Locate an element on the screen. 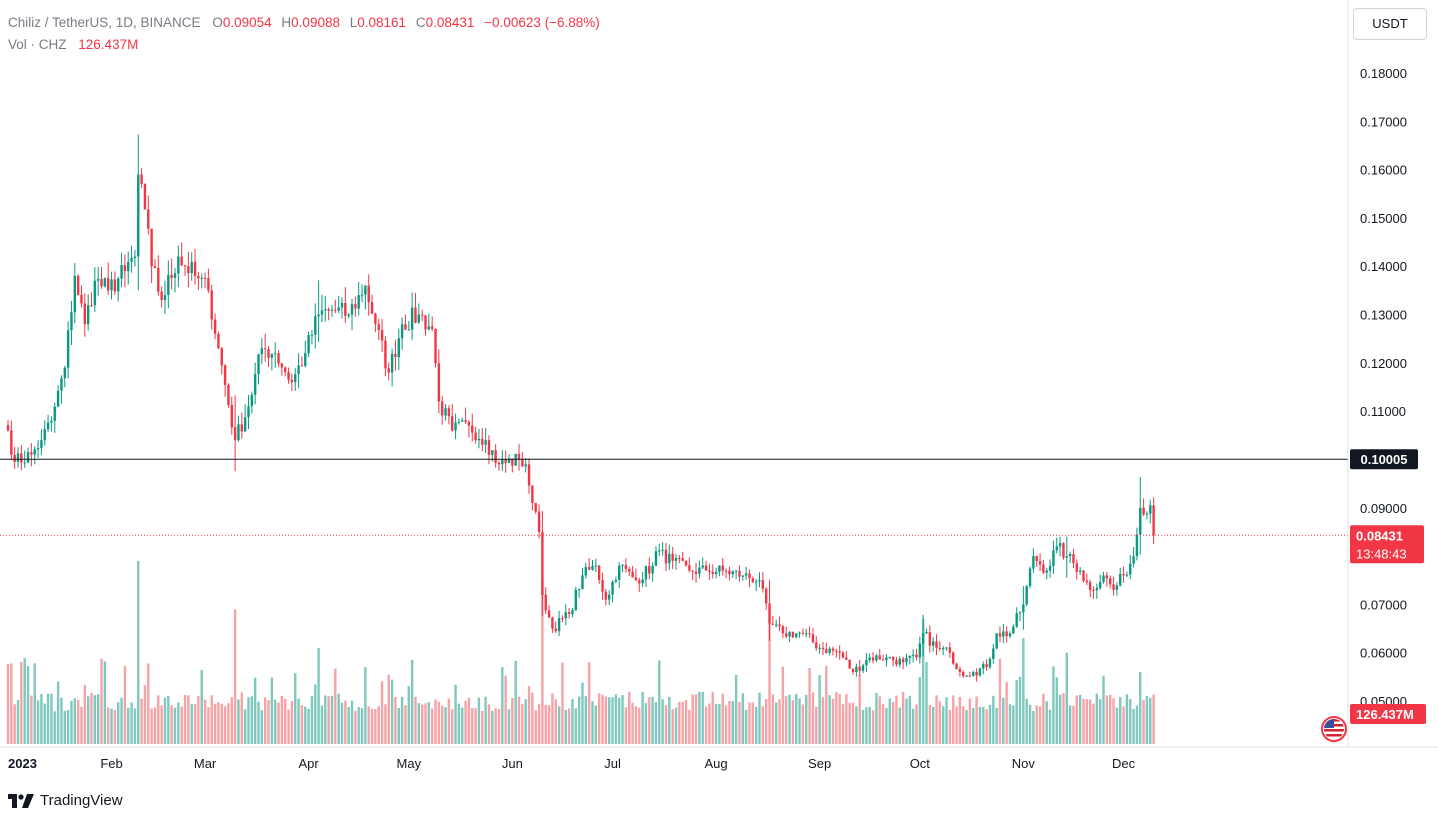 Image resolution: width=1438 pixels, height=816 pixels. volume-label: Vol · CHZ is located at coordinates (37, 44).